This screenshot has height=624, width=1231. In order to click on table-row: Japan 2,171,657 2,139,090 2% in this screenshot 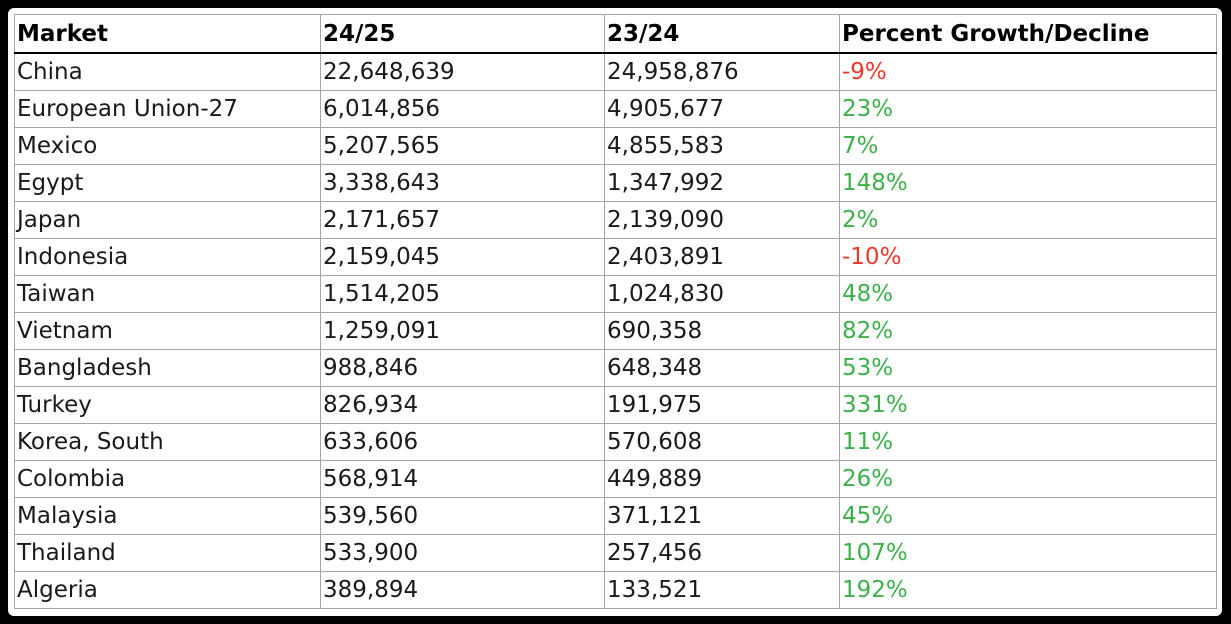, I will do `click(615, 220)`.